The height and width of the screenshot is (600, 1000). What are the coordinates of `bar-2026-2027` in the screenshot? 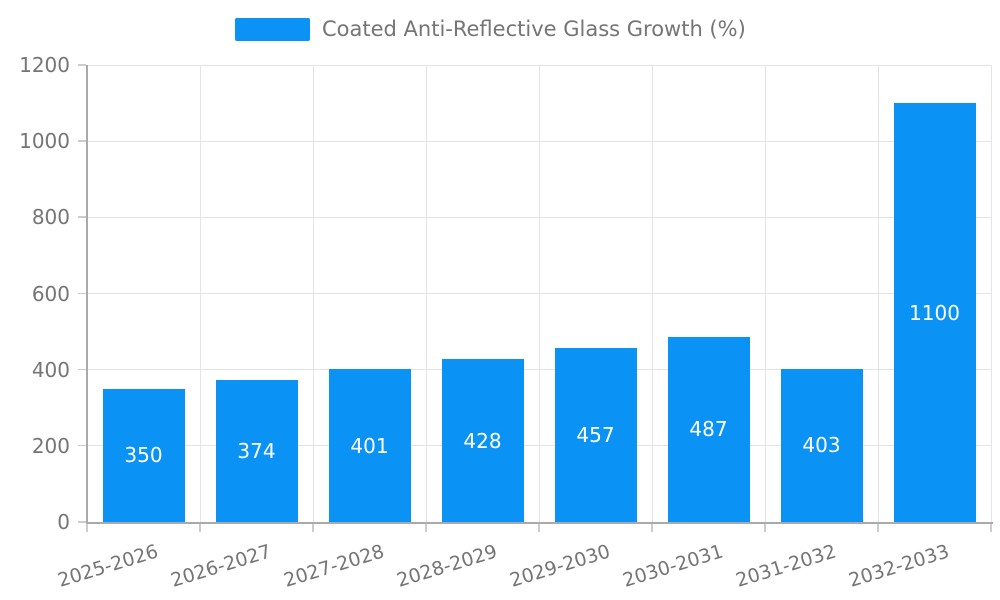 It's located at (256, 450).